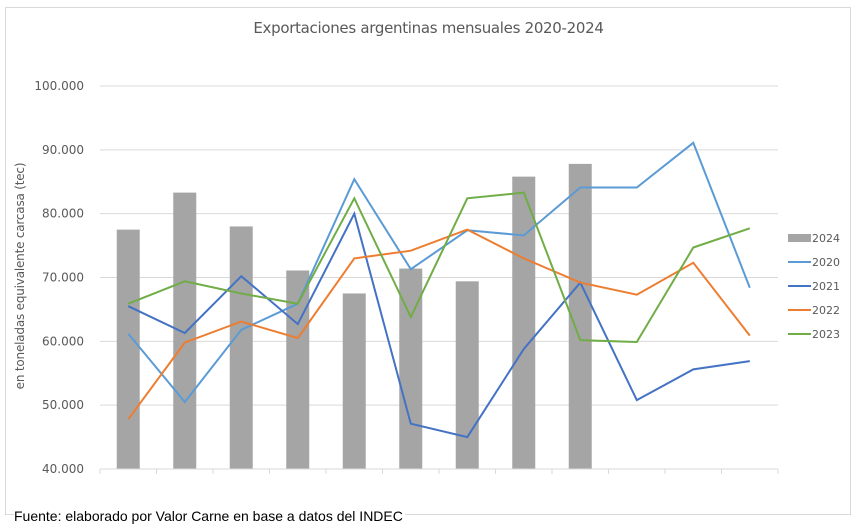  I want to click on legend-item-2021: 2021, so click(814, 286).